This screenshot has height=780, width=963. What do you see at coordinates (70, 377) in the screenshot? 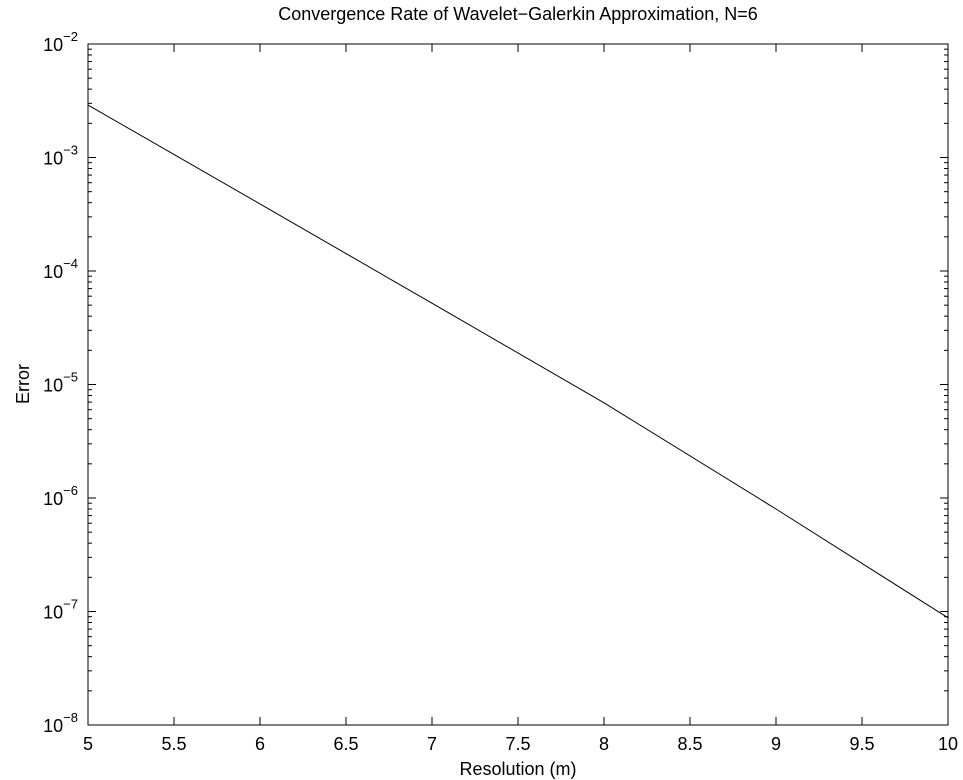
I see `y-tick-label-exponent: −5` at bounding box center [70, 377].